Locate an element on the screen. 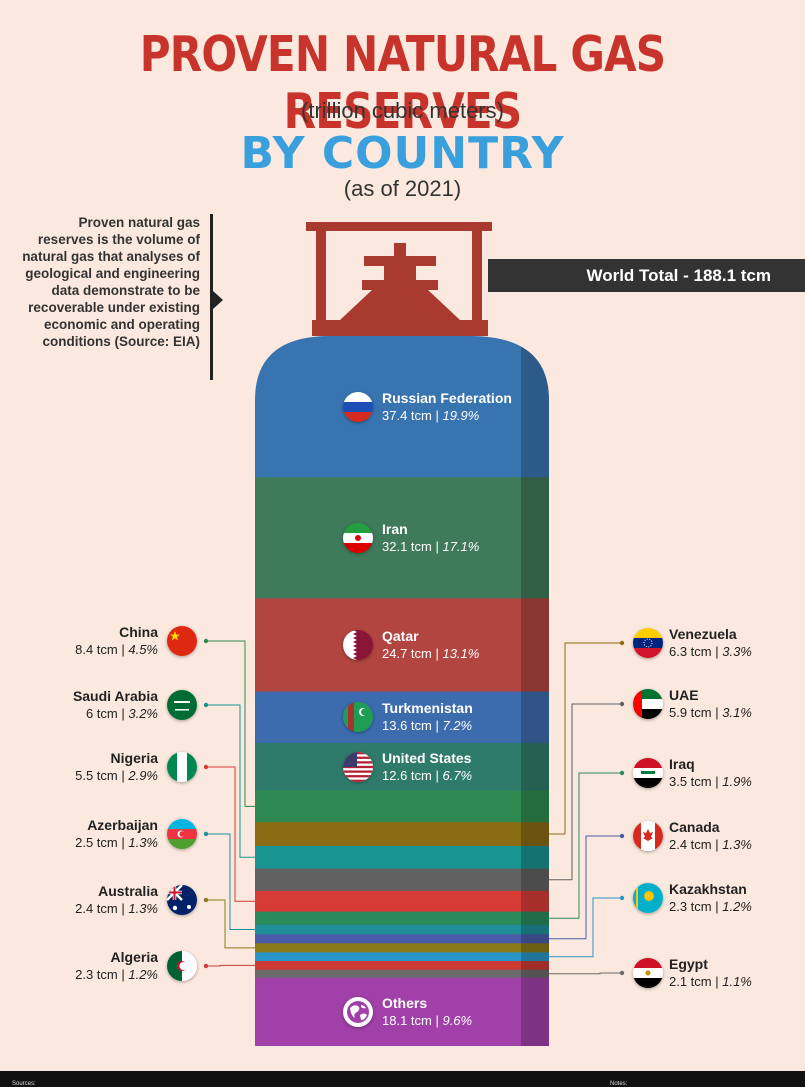  data-label: Venezuela 6.3 tcm | 3.3% is located at coordinates (729, 643).